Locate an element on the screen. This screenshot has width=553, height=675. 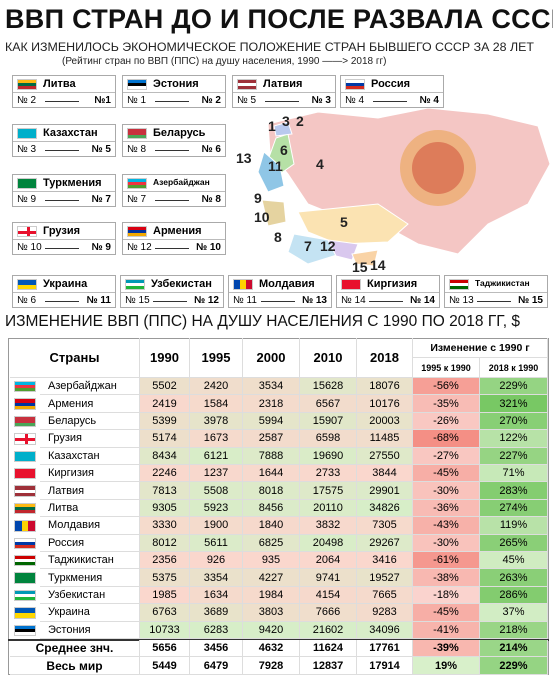
rank-card: Армения № 12 № 10 is located at coordinates (174, 238).